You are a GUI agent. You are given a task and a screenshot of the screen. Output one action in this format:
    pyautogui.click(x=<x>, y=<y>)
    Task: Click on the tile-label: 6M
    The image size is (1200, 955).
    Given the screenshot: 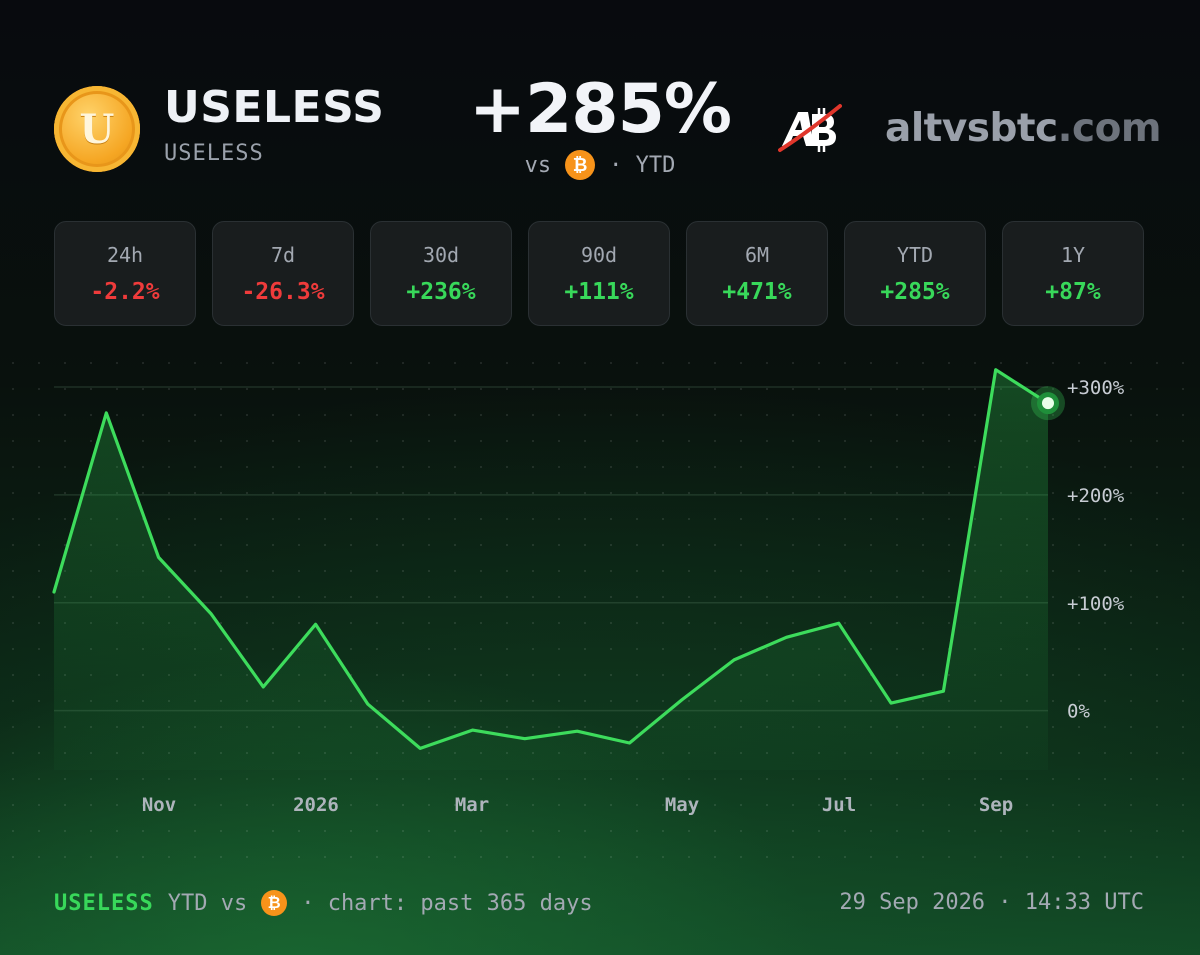 What is the action you would take?
    pyautogui.click(x=757, y=255)
    